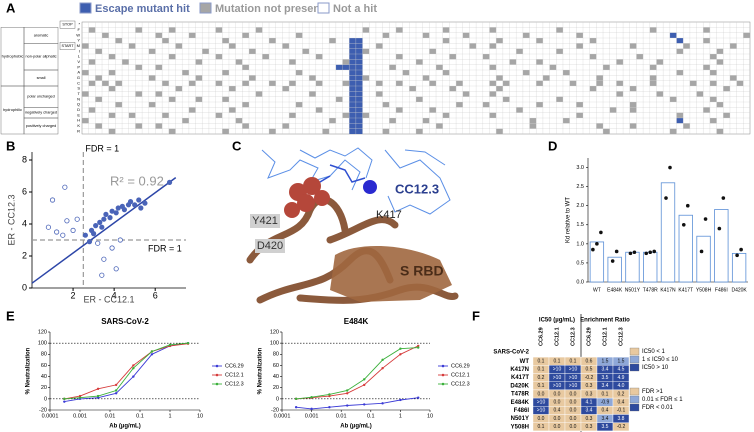 The height and width of the screenshot is (432, 754). What do you see at coordinates (589, 336) in the screenshot?
I see `column-header: CC6.29` at bounding box center [589, 336].